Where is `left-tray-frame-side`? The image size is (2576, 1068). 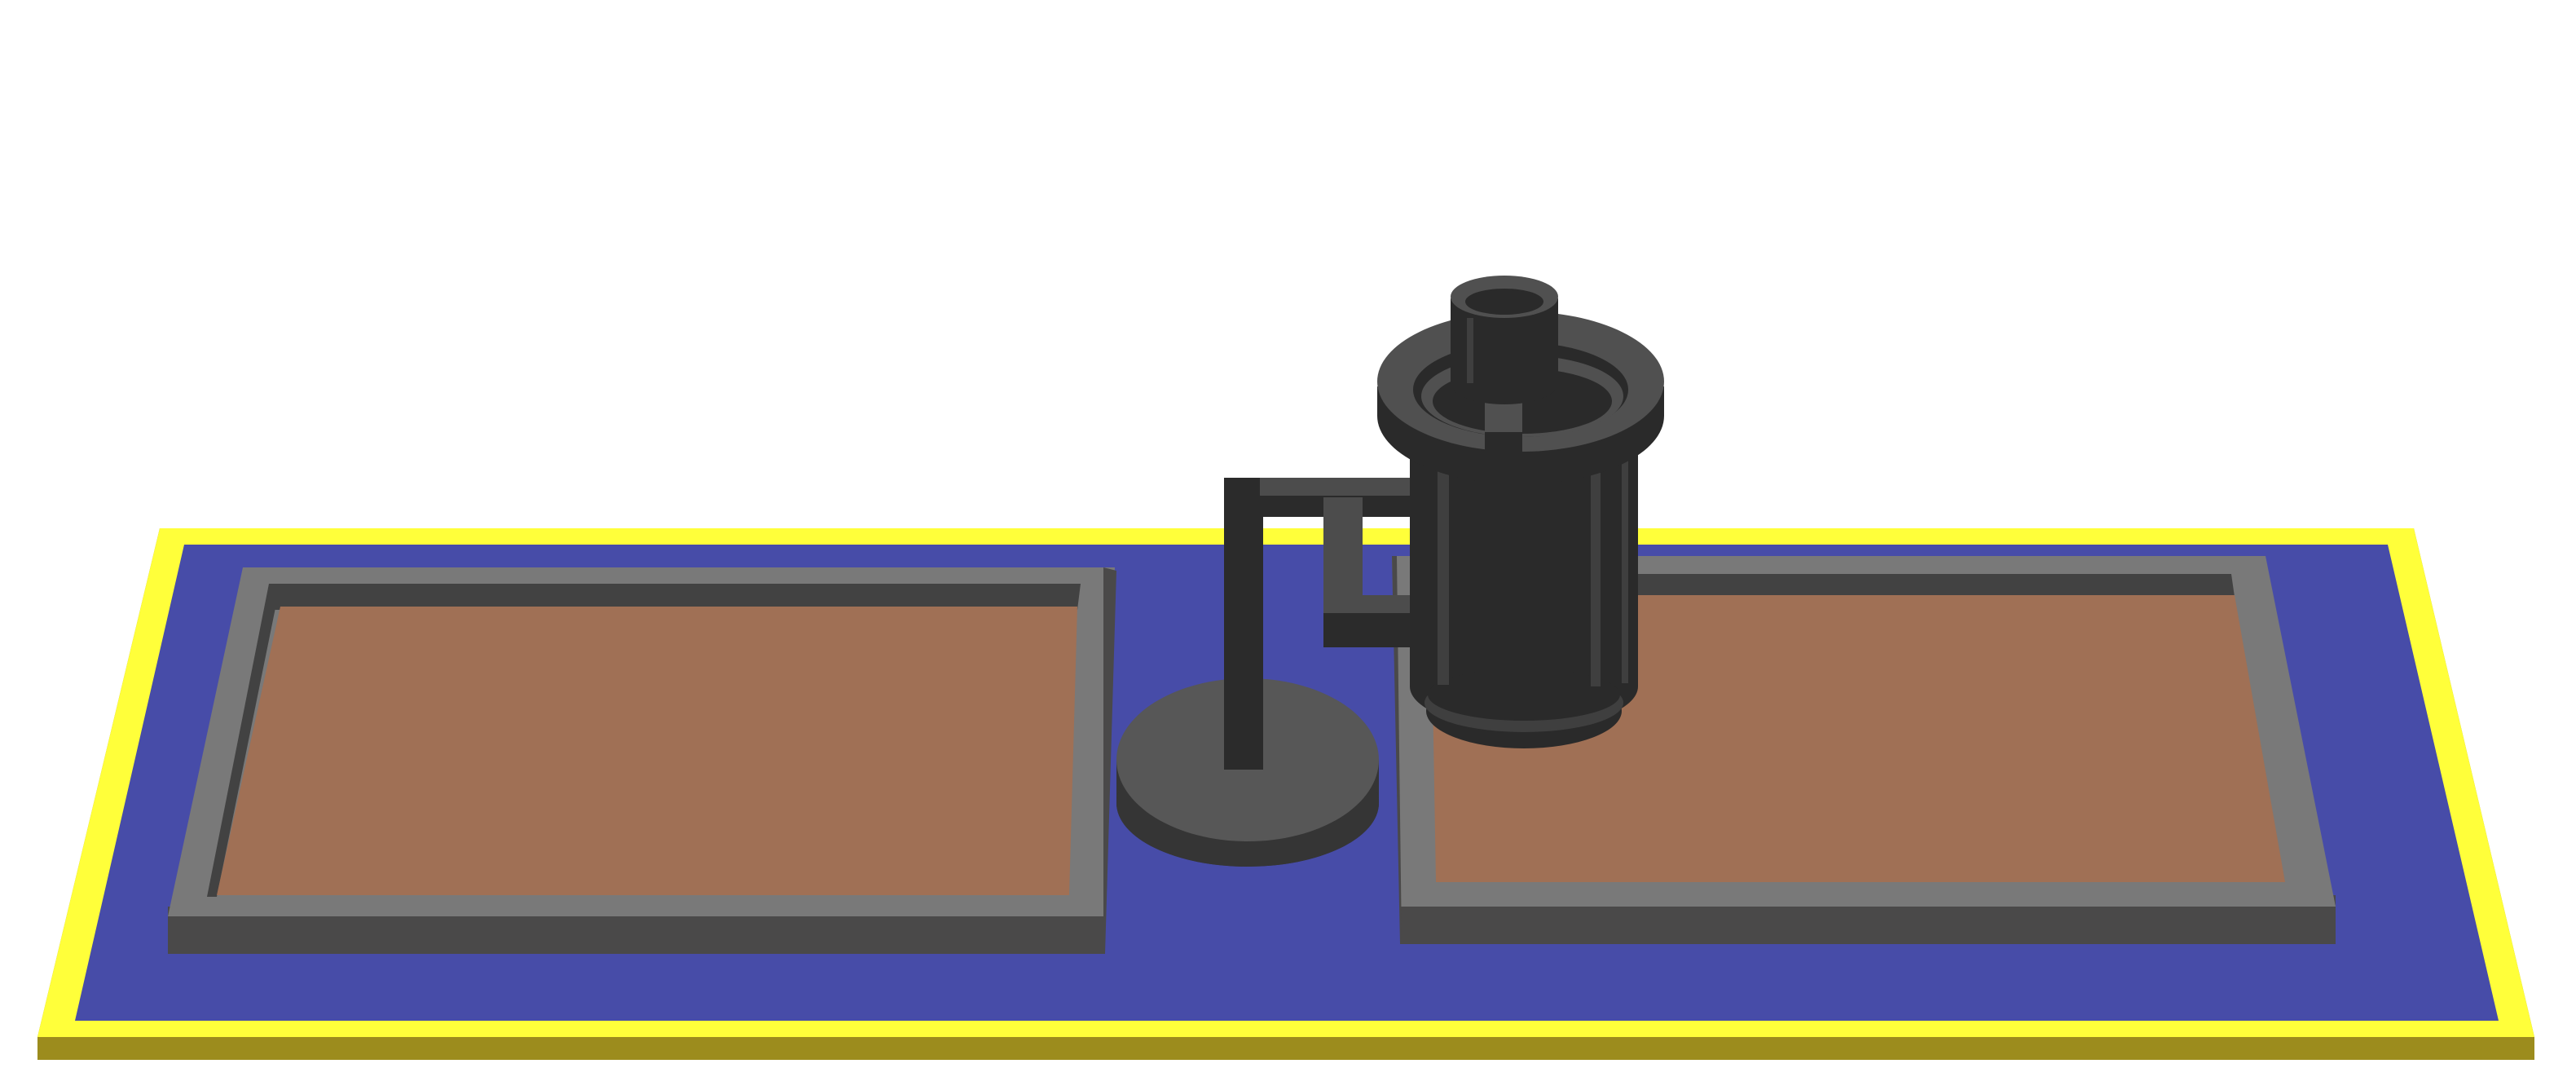 left-tray-frame-side is located at coordinates (636, 930).